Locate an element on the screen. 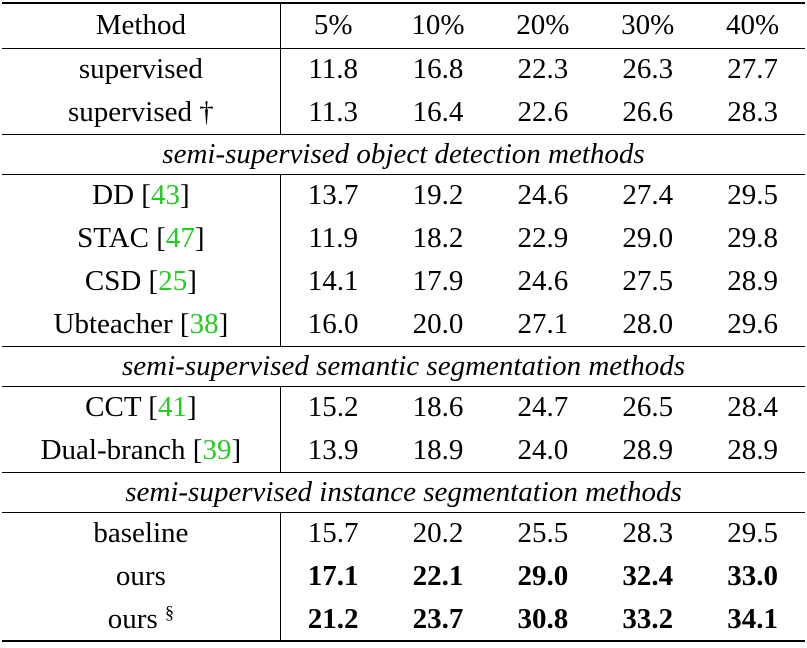 This screenshot has width=807, height=648. table-row: baseline 15.7 20.2 25.5 28.3 29.5 is located at coordinates (403, 533).